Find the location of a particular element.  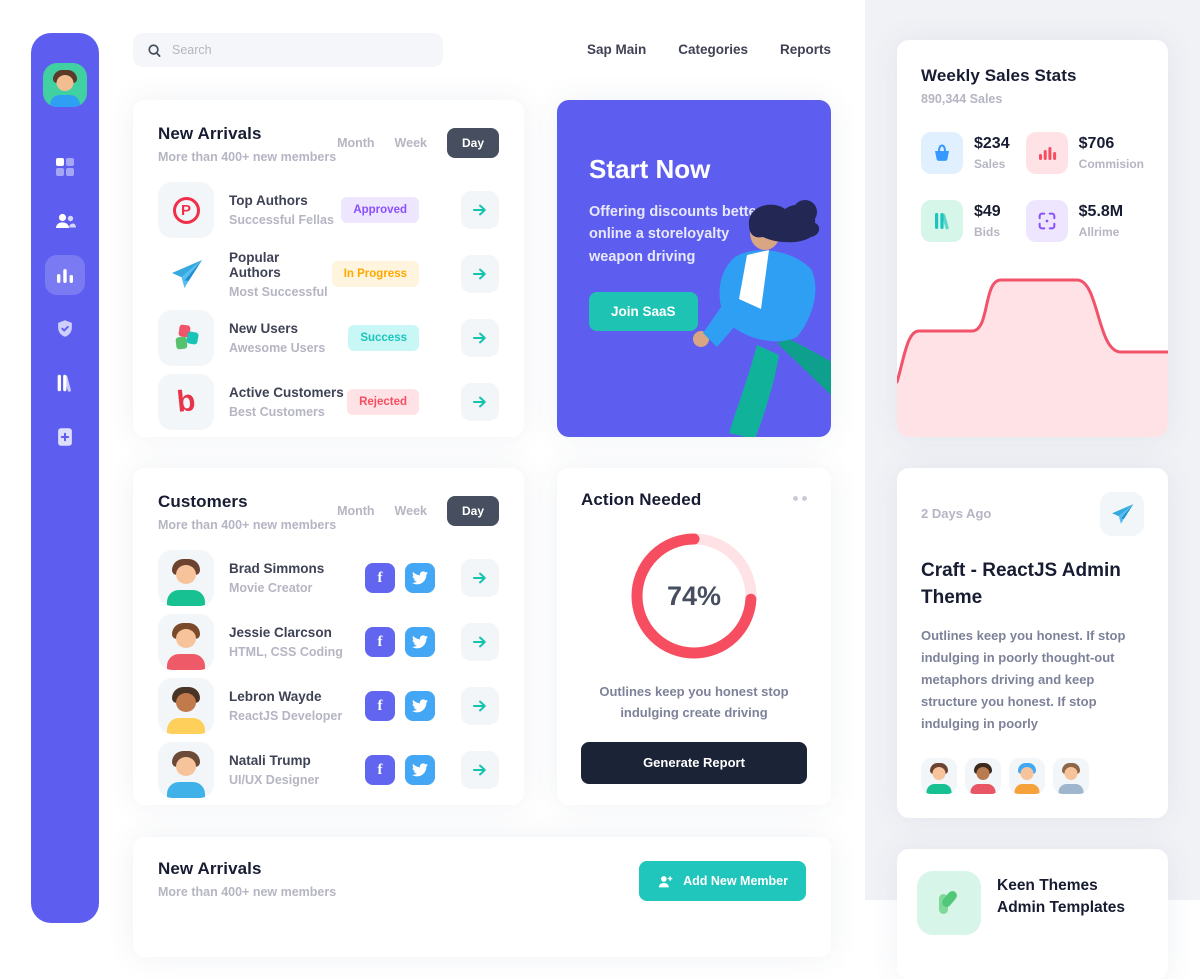

customer-row: Jessie Clarcson HTML, CSS Coding f is located at coordinates (328, 642).